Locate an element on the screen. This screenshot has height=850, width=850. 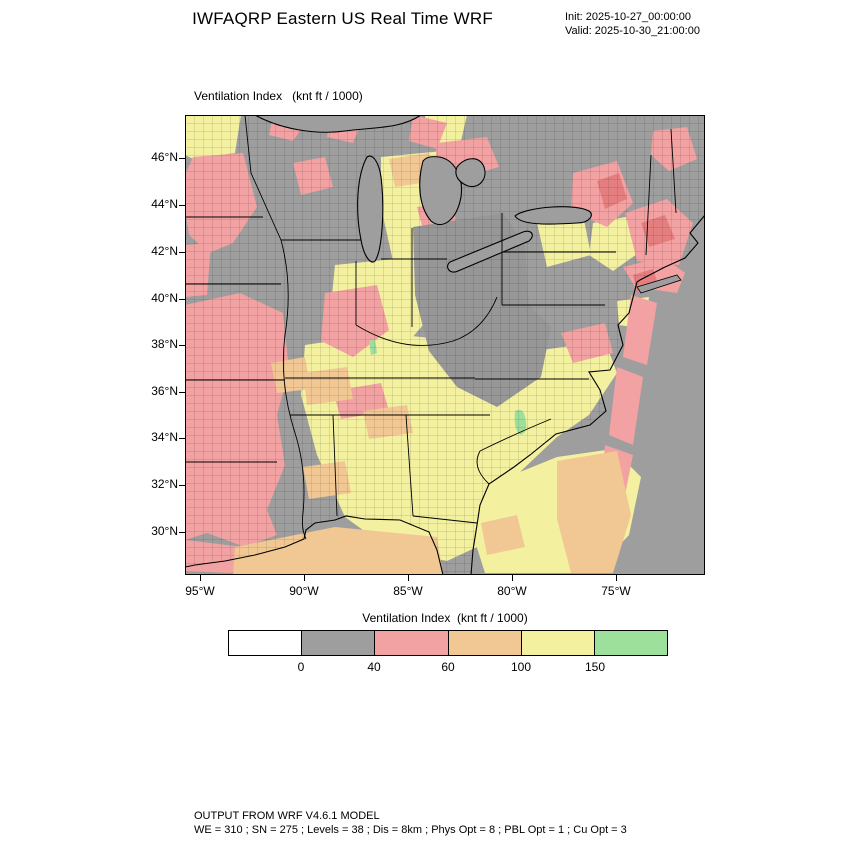
model-output-line: OUTPUT FROM WRF V4.6.1 MODEL is located at coordinates (287, 816).